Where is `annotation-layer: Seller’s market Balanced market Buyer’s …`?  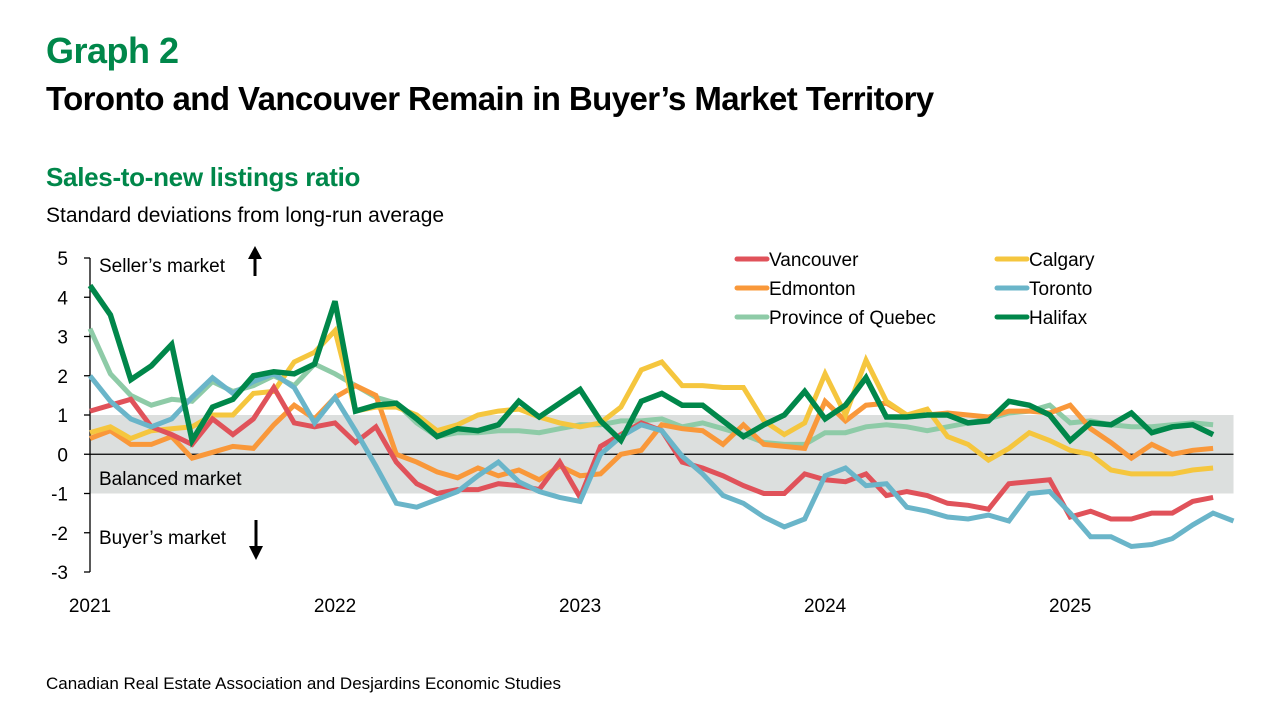 annotation-layer: Seller’s market Balanced market Buyer’s … is located at coordinates (181, 403).